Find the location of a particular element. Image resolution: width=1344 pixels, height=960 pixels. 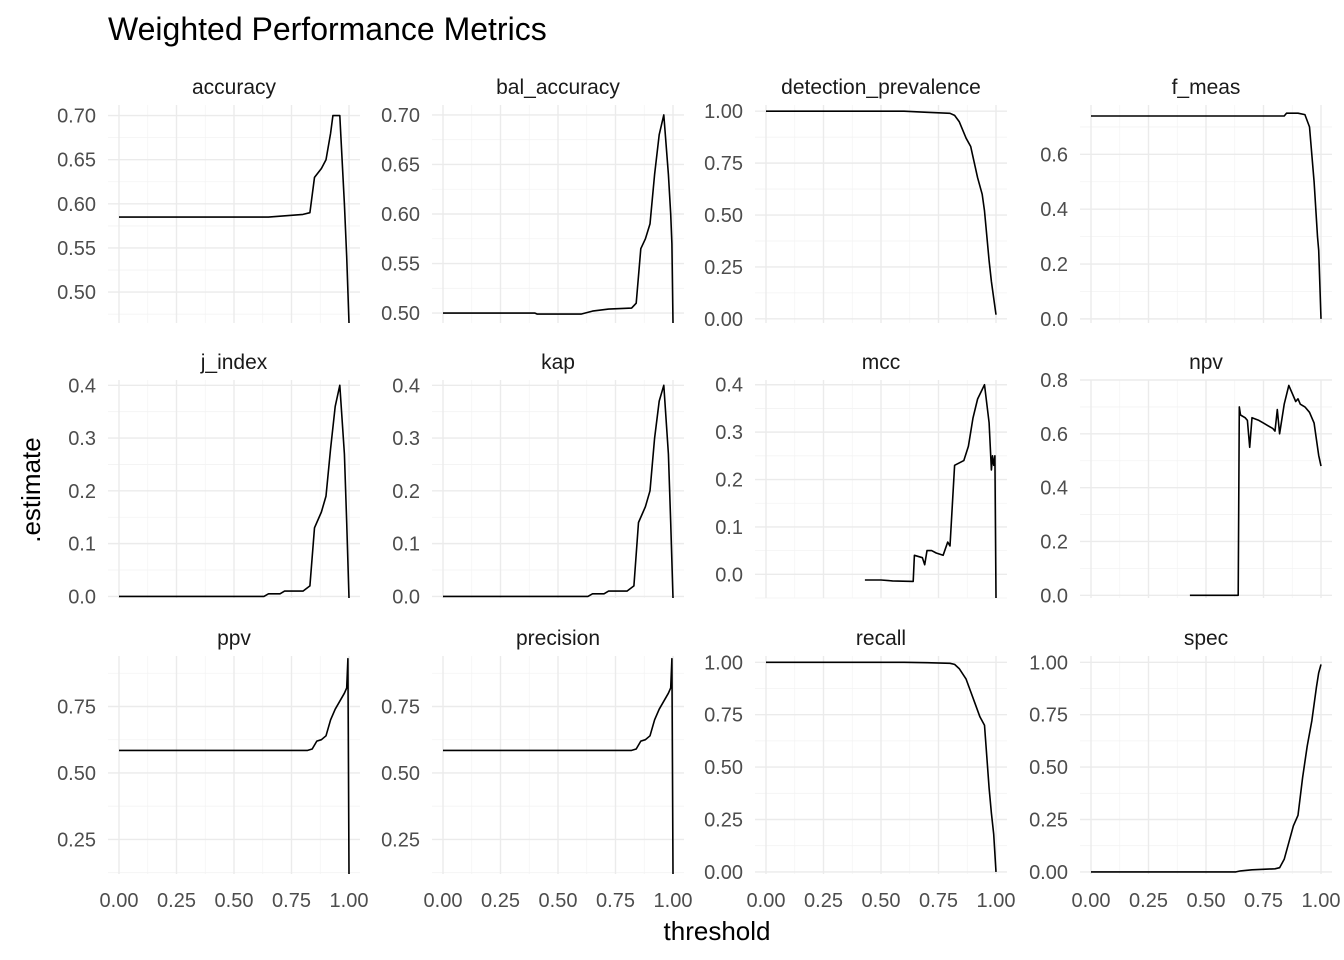

facet-strip-label: recall is located at coordinates (881, 638).